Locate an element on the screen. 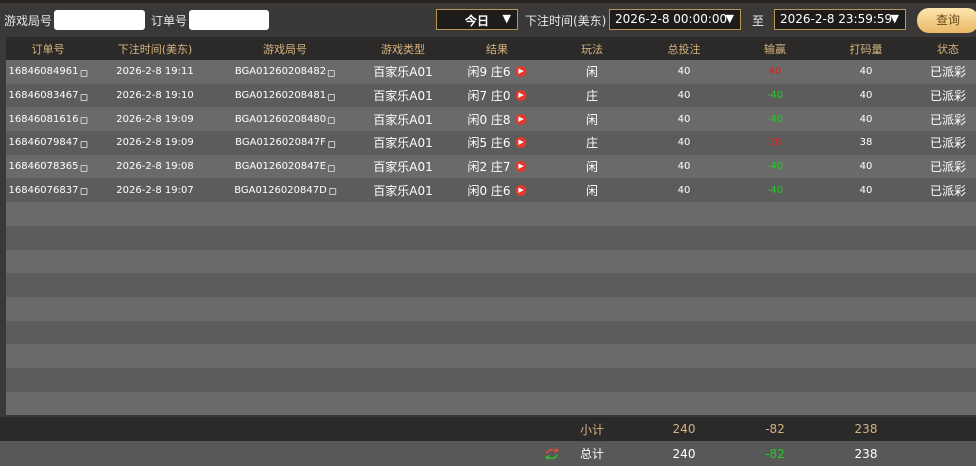  round-text: BGA01260208482 is located at coordinates (280, 72).